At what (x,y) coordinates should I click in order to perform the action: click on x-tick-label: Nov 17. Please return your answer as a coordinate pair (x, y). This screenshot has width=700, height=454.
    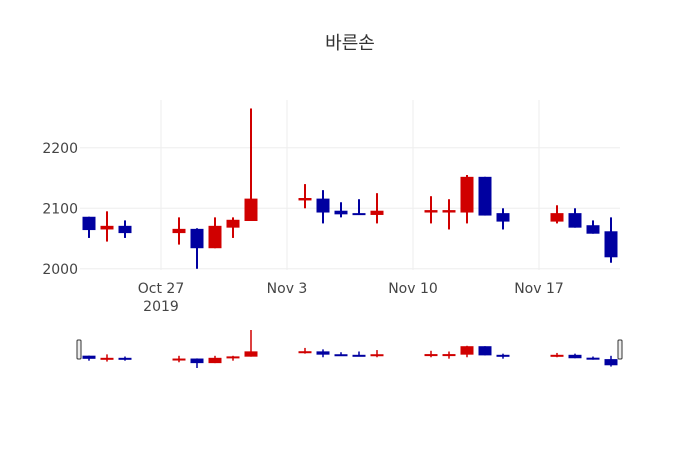
    Looking at the image, I should click on (539, 289).